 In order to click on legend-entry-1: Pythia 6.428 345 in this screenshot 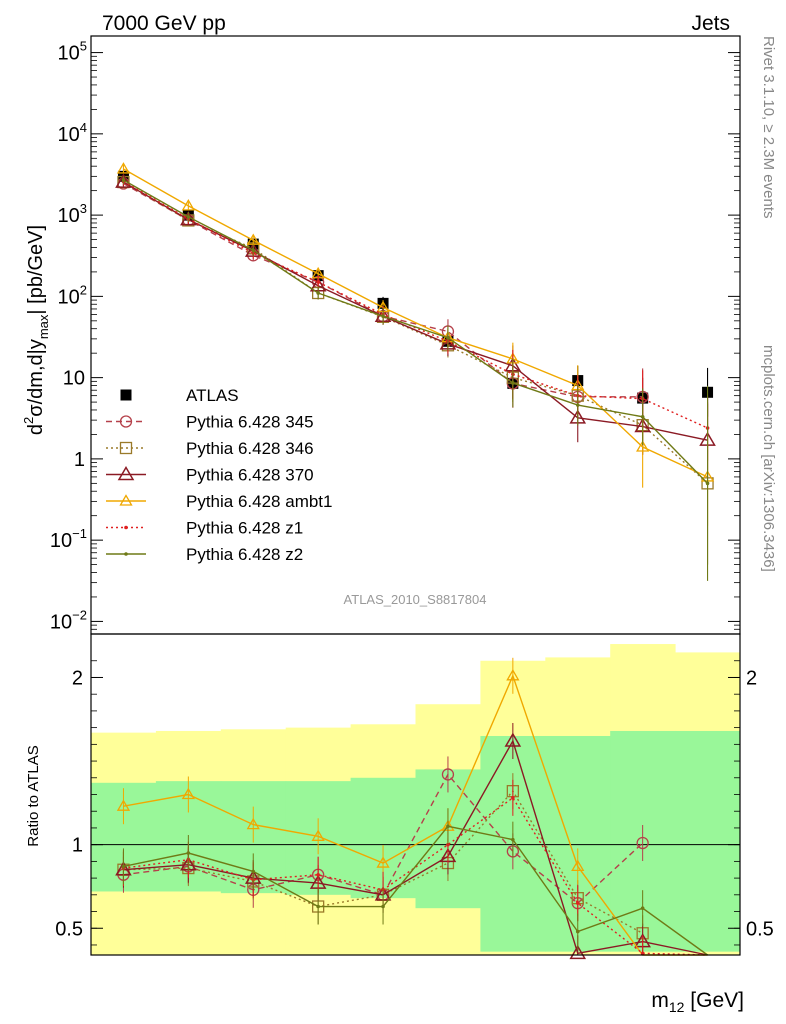, I will do `click(210, 422)`.